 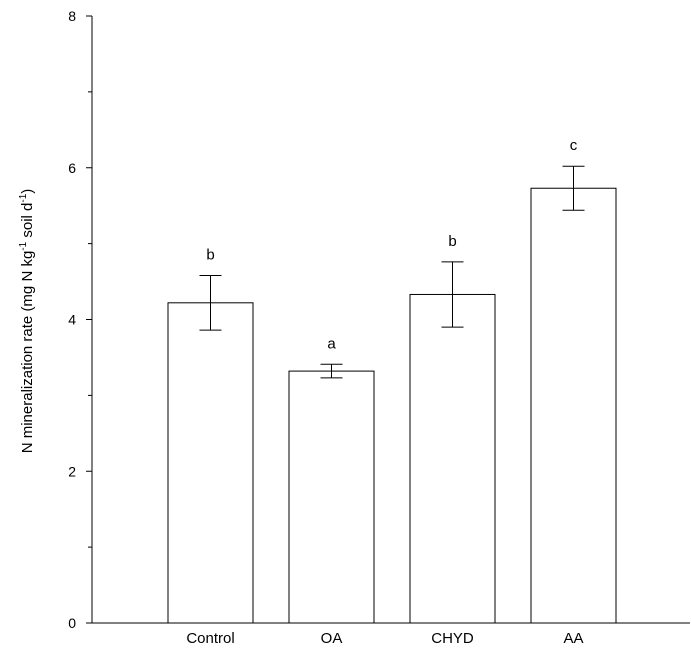 What do you see at coordinates (72, 168) in the screenshot?
I see `y-tick-label: 6` at bounding box center [72, 168].